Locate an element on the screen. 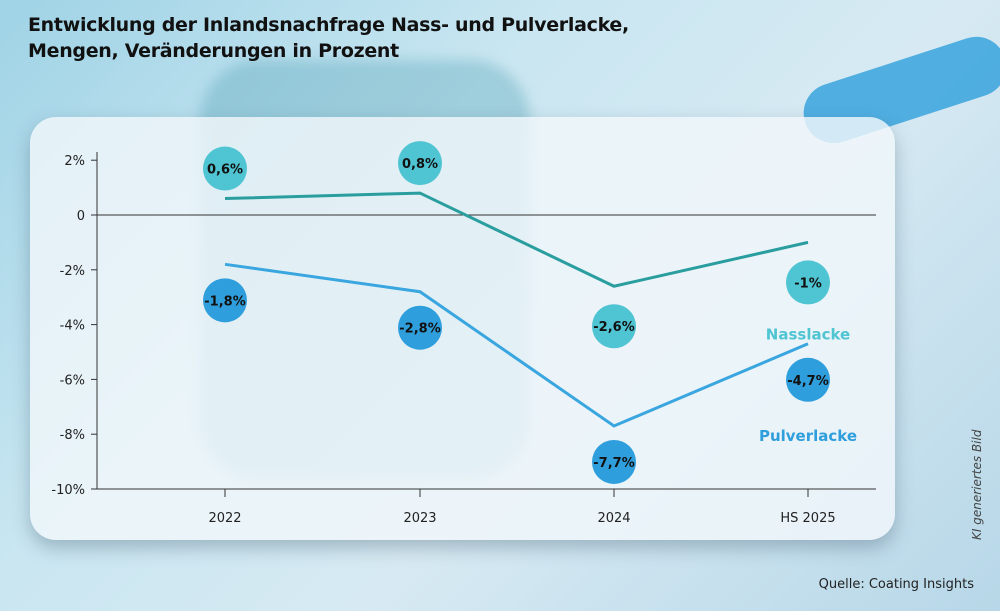 This screenshot has width=1000, height=611. y-tick-label: -6% is located at coordinates (72, 380).